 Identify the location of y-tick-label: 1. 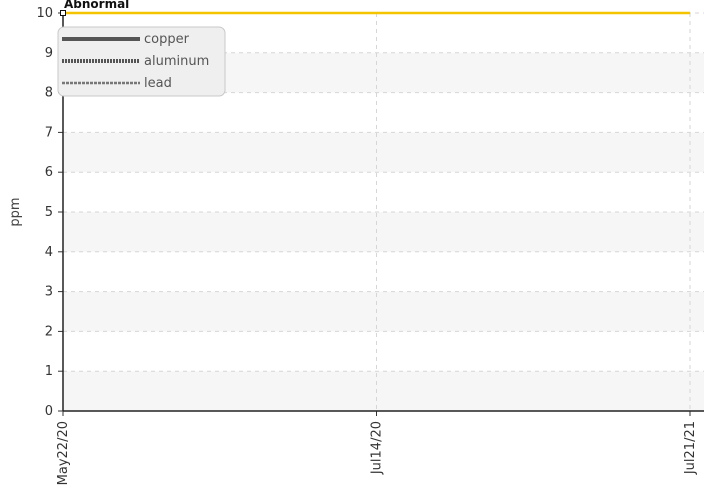
(49, 371).